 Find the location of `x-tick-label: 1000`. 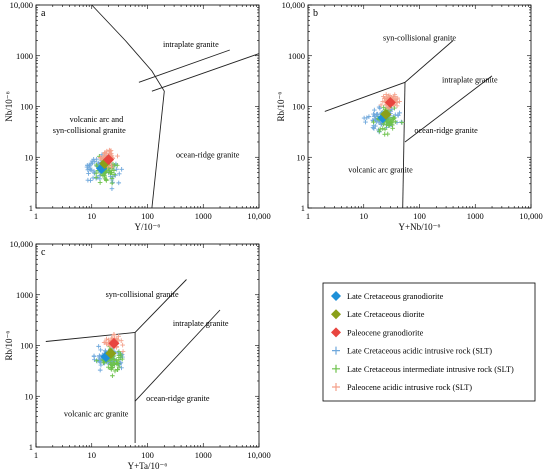

x-tick-label: 1000 is located at coordinates (203, 216).